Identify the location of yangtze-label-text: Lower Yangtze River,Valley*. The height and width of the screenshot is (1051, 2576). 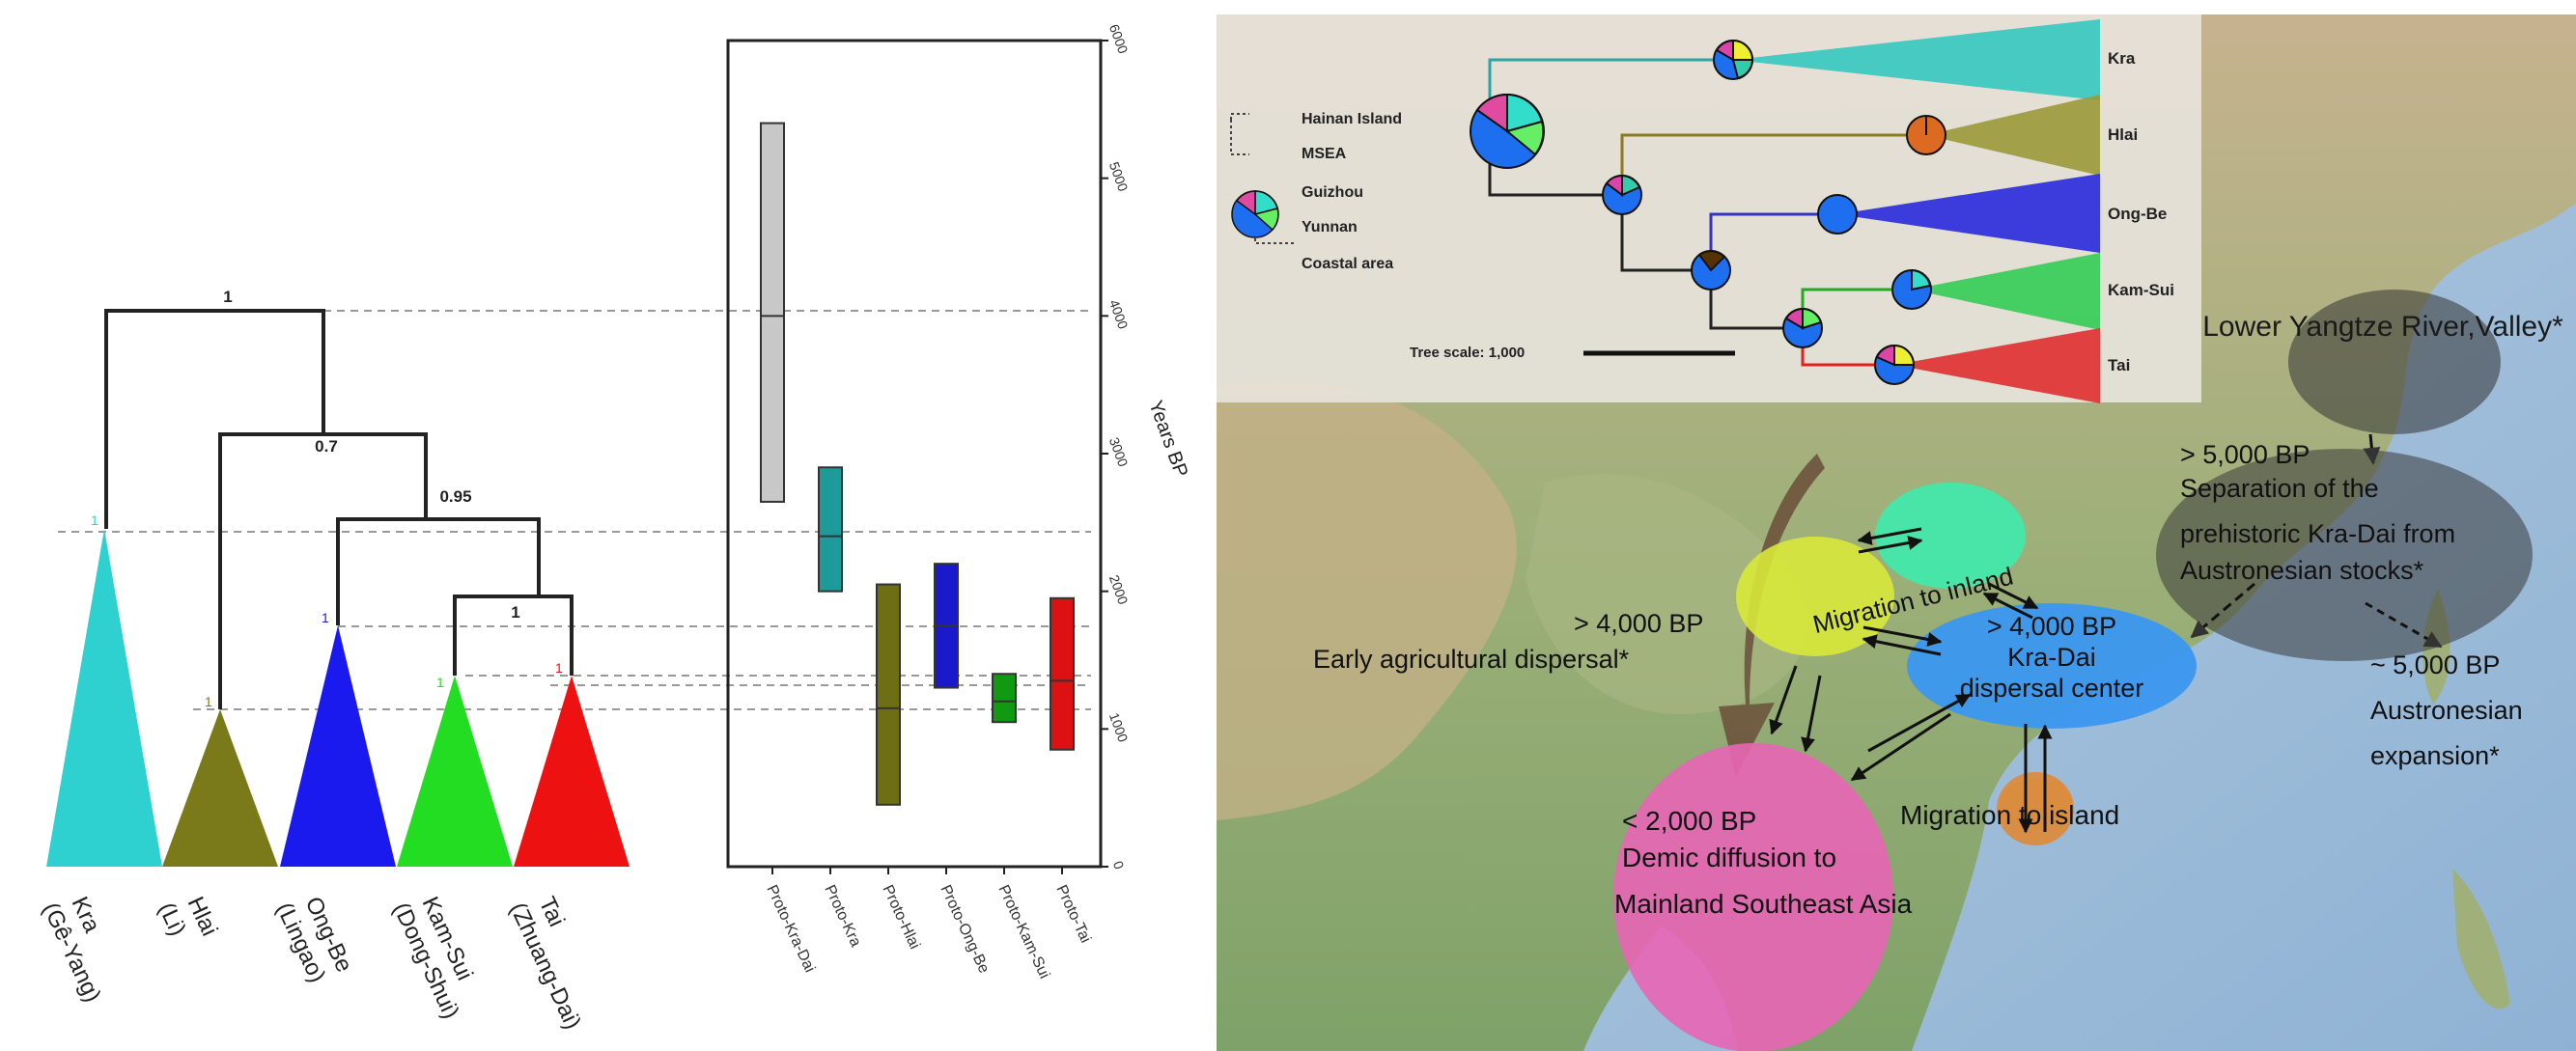
(2382, 327).